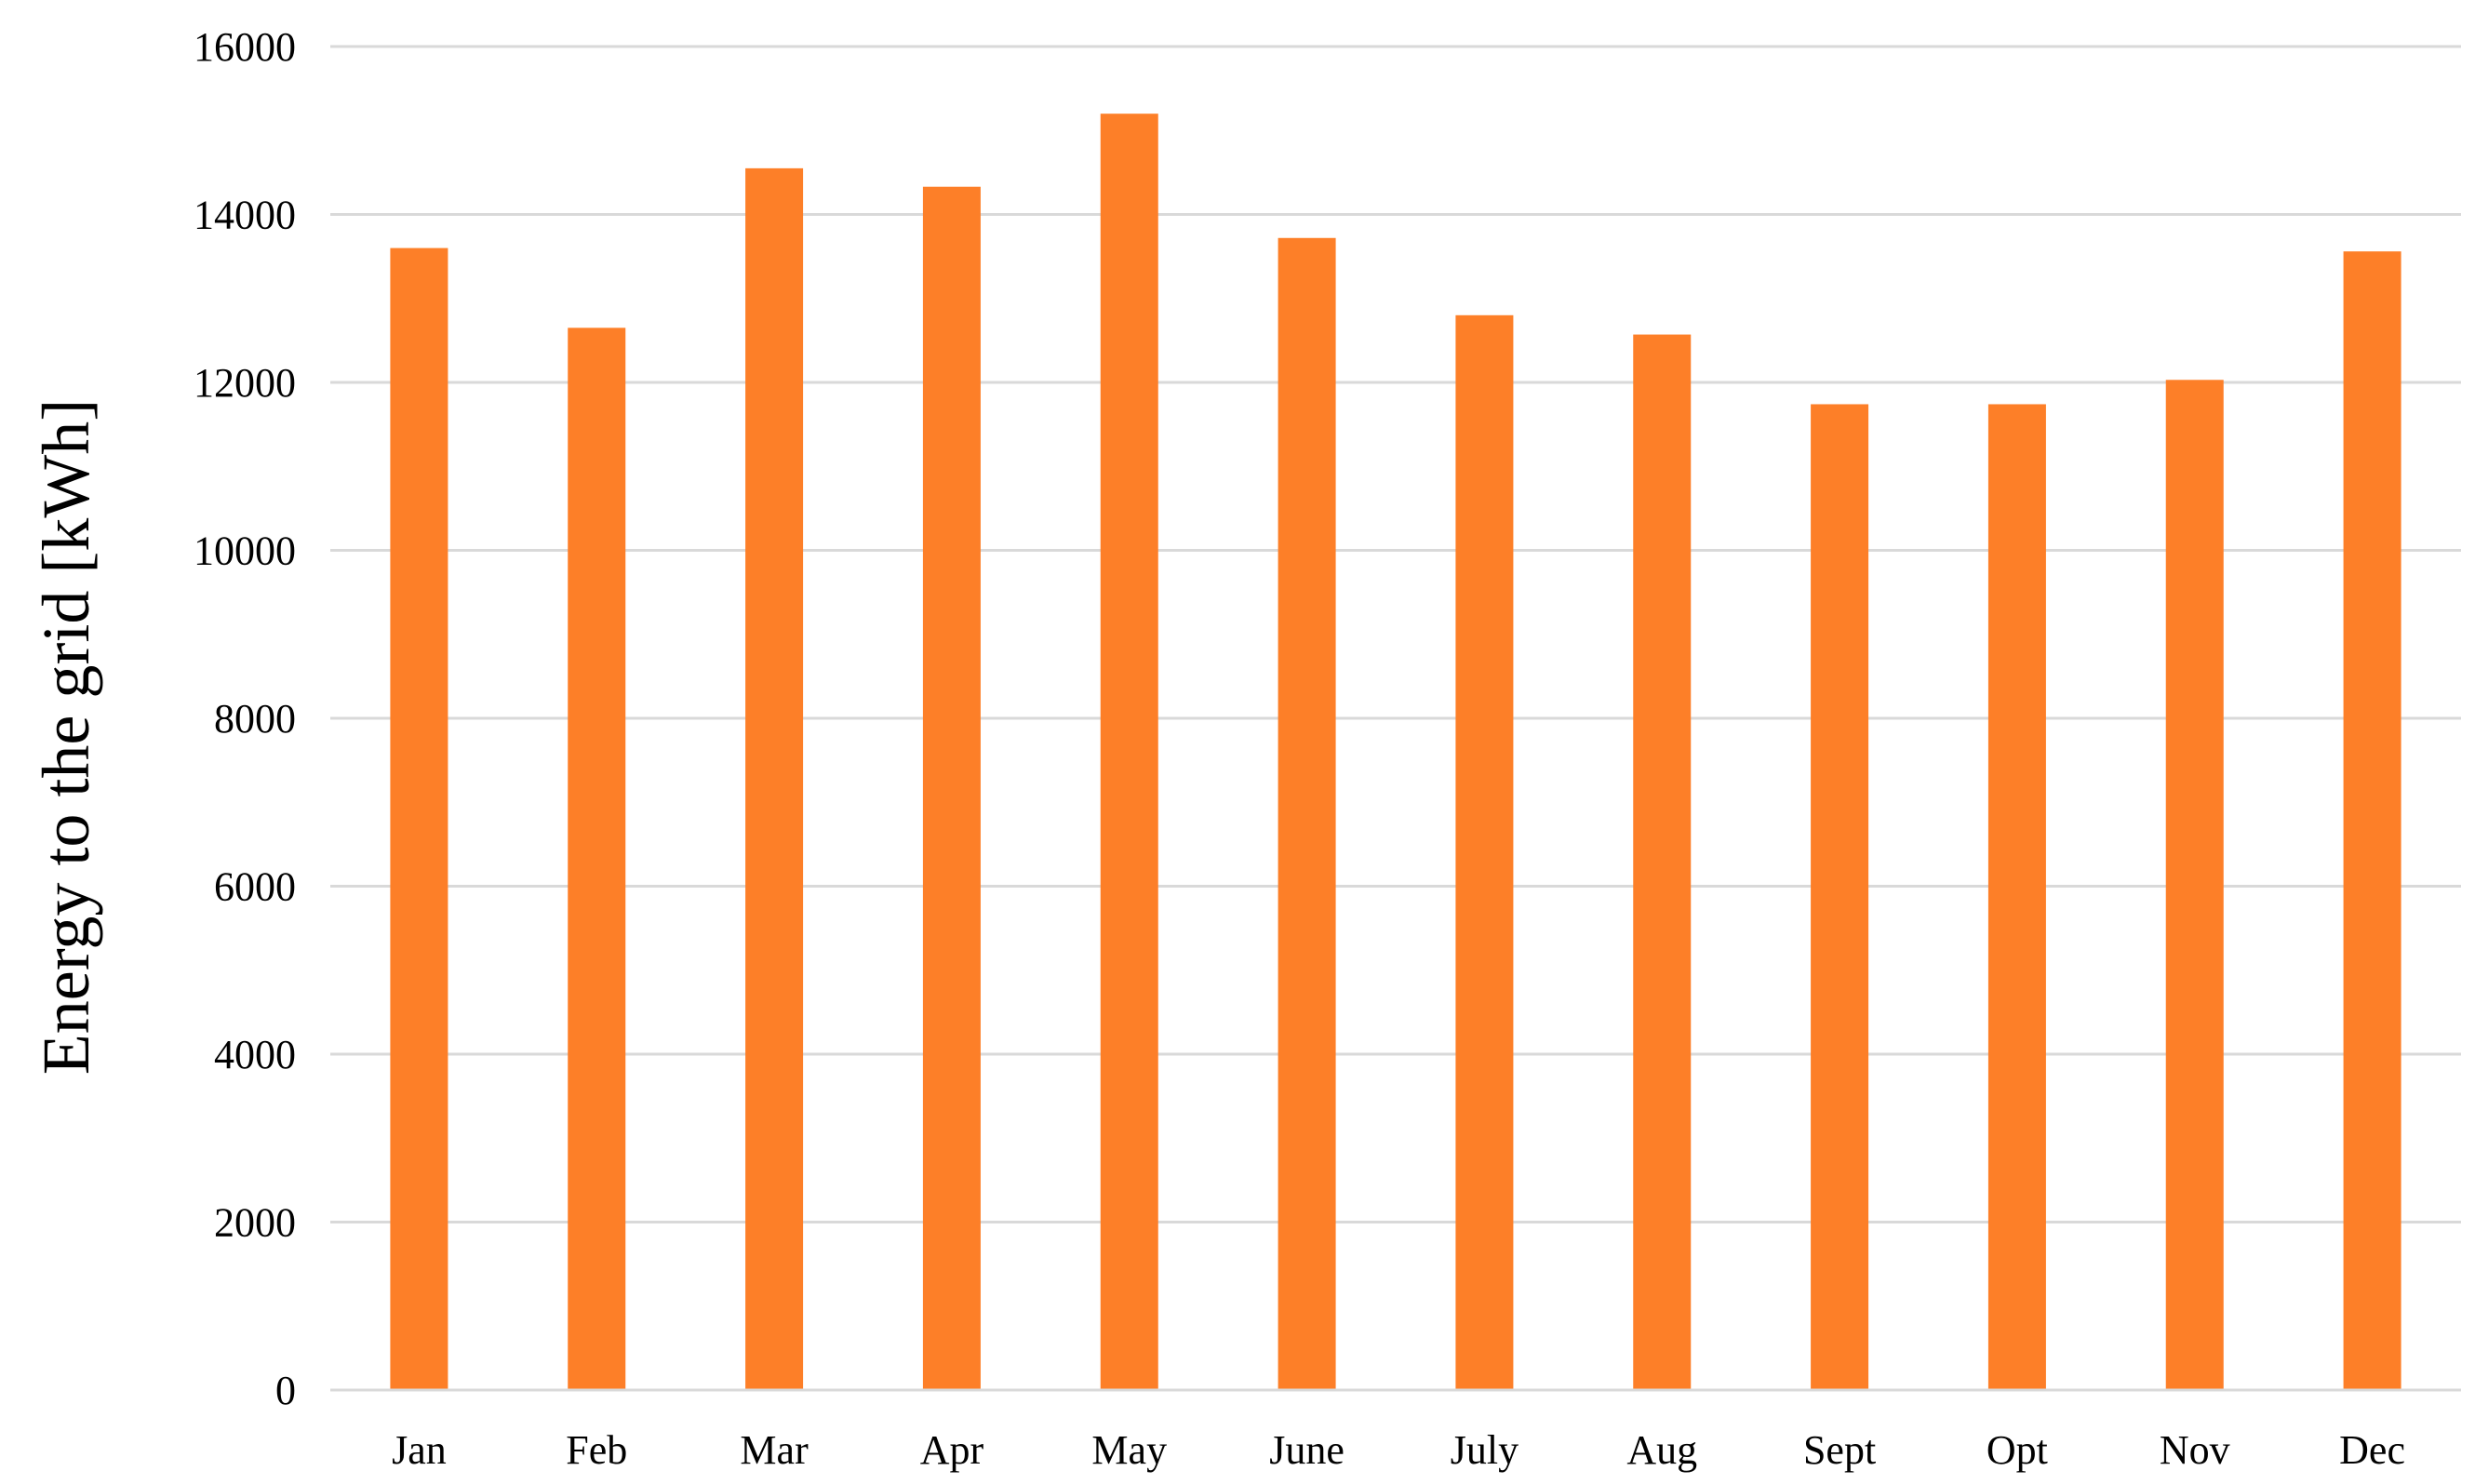 The image size is (2475, 1484). Describe the element at coordinates (1129, 752) in the screenshot. I see `bar-may` at that location.